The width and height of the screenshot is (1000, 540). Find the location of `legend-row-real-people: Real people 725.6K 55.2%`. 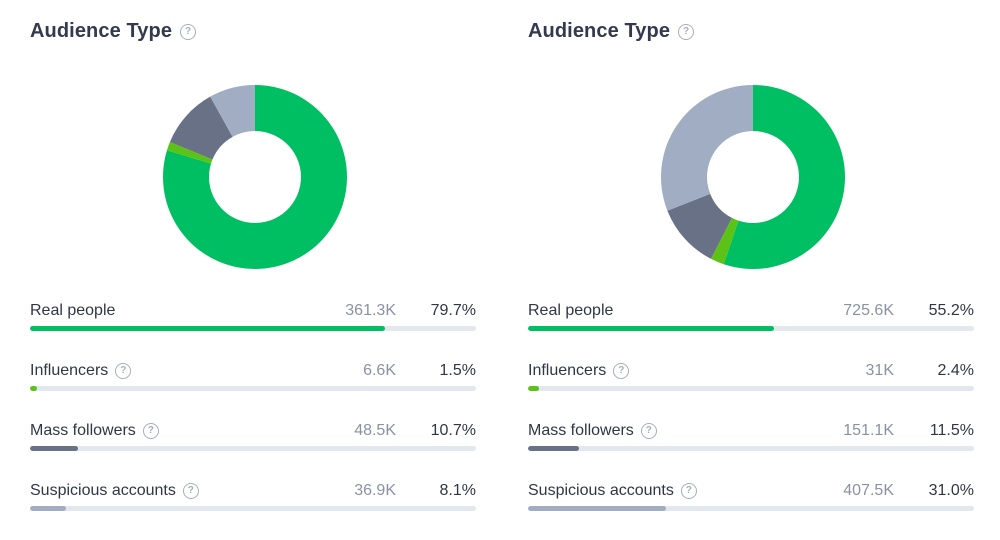

legend-row-real-people: Real people 725.6K 55.2% is located at coordinates (751, 330).